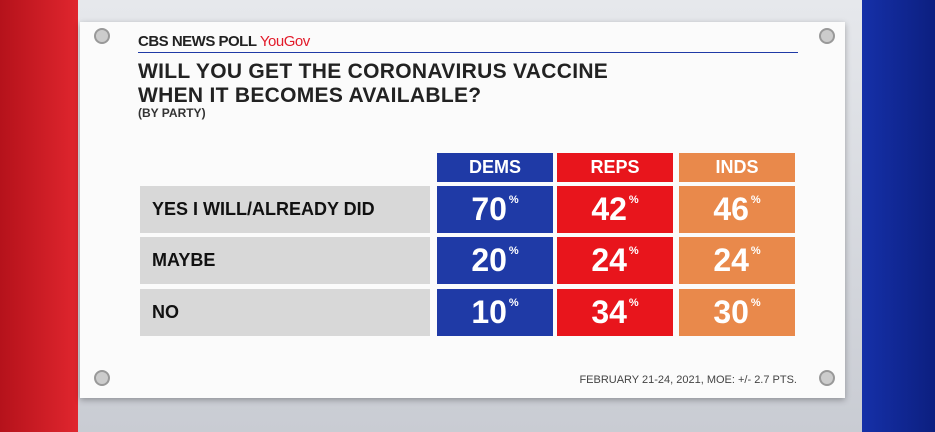 The image size is (935, 432). Describe the element at coordinates (285, 260) in the screenshot. I see `row-label: MAYBE` at that location.